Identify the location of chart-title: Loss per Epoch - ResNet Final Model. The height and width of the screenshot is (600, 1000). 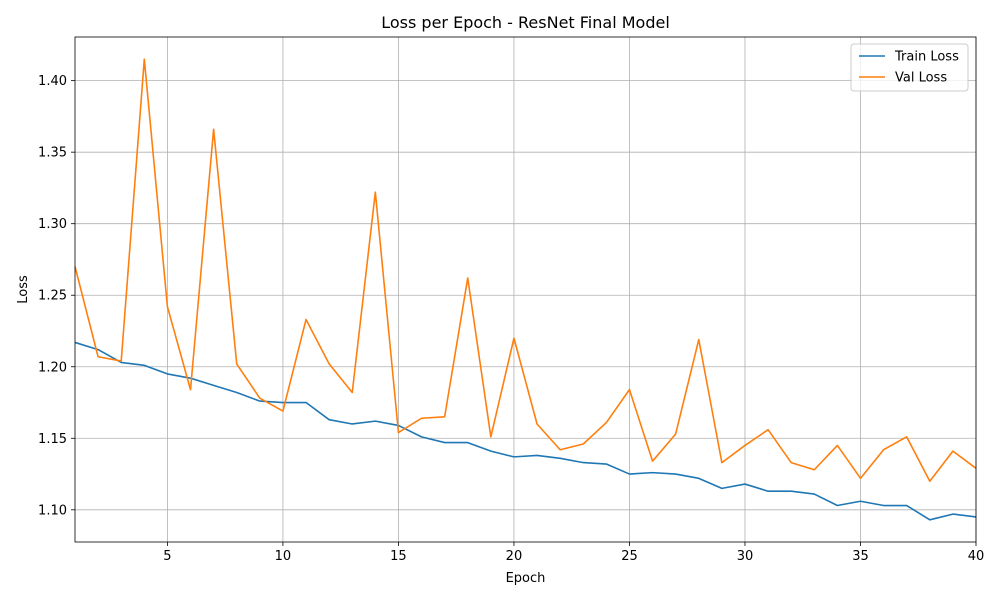
(525, 22).